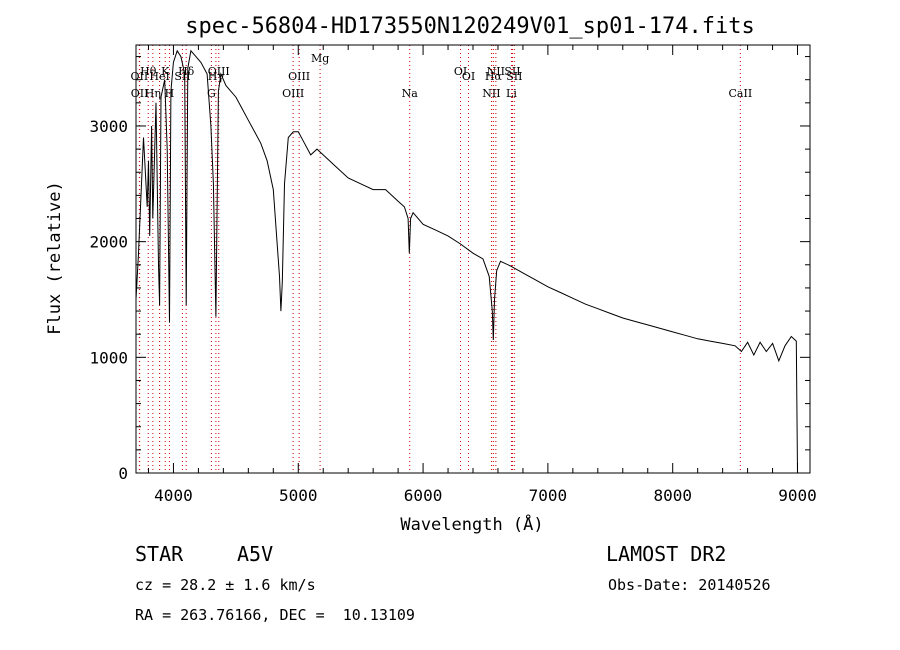 This screenshot has width=900, height=650. I want to click on marker-label-21: Na, so click(410, 93).